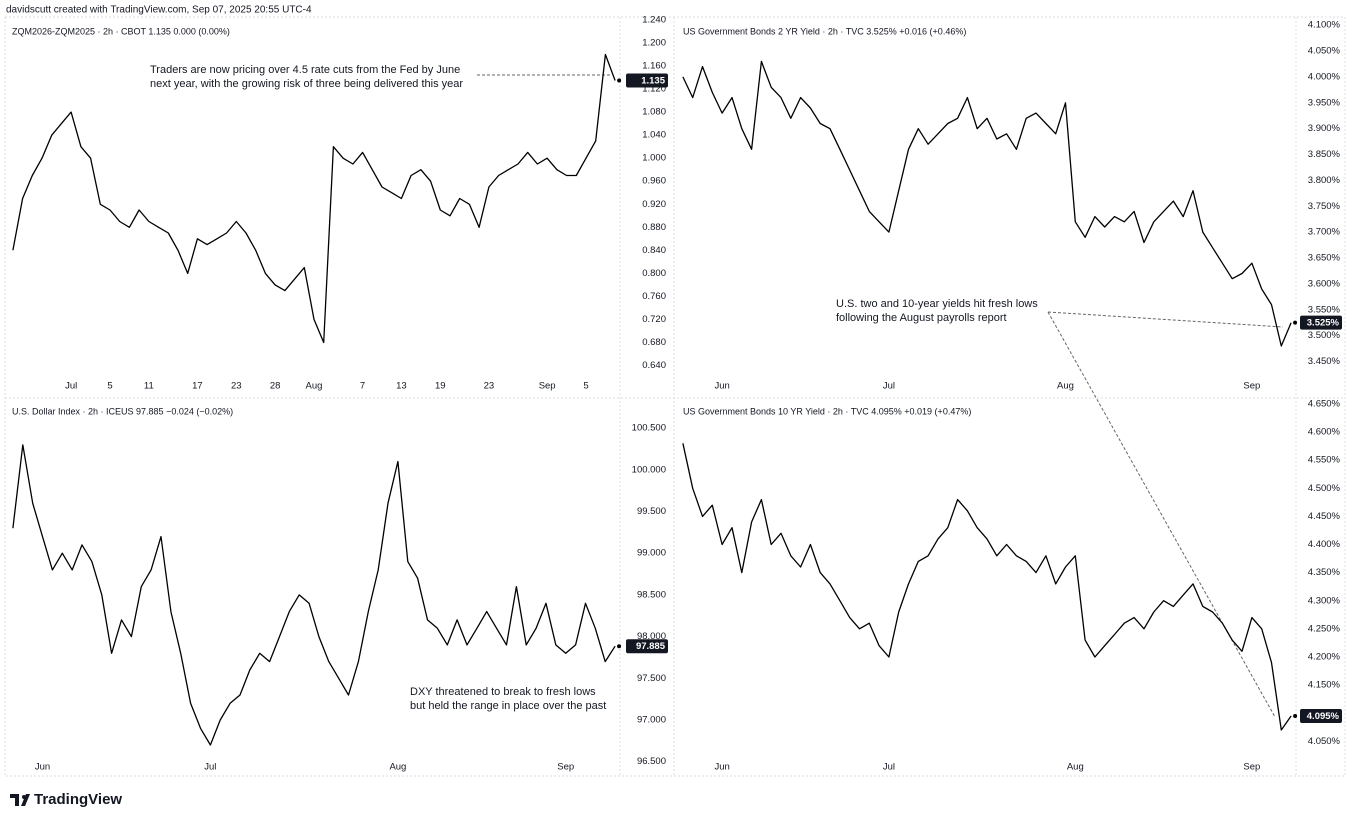 The image size is (1350, 822). I want to click on x-tick-label: 17, so click(197, 386).